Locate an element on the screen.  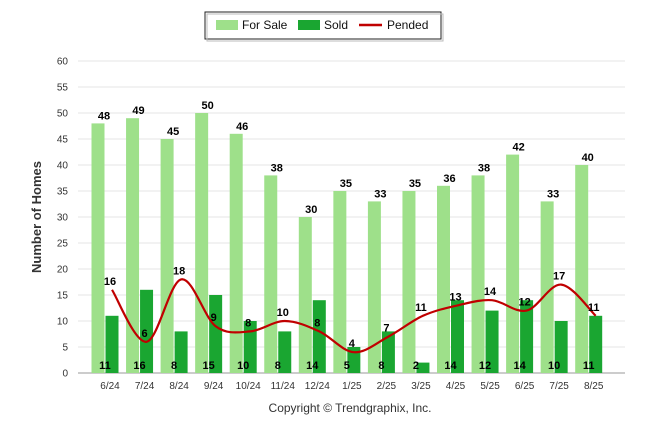
y-axis-label: Number of Homes is located at coordinates (36, 217).